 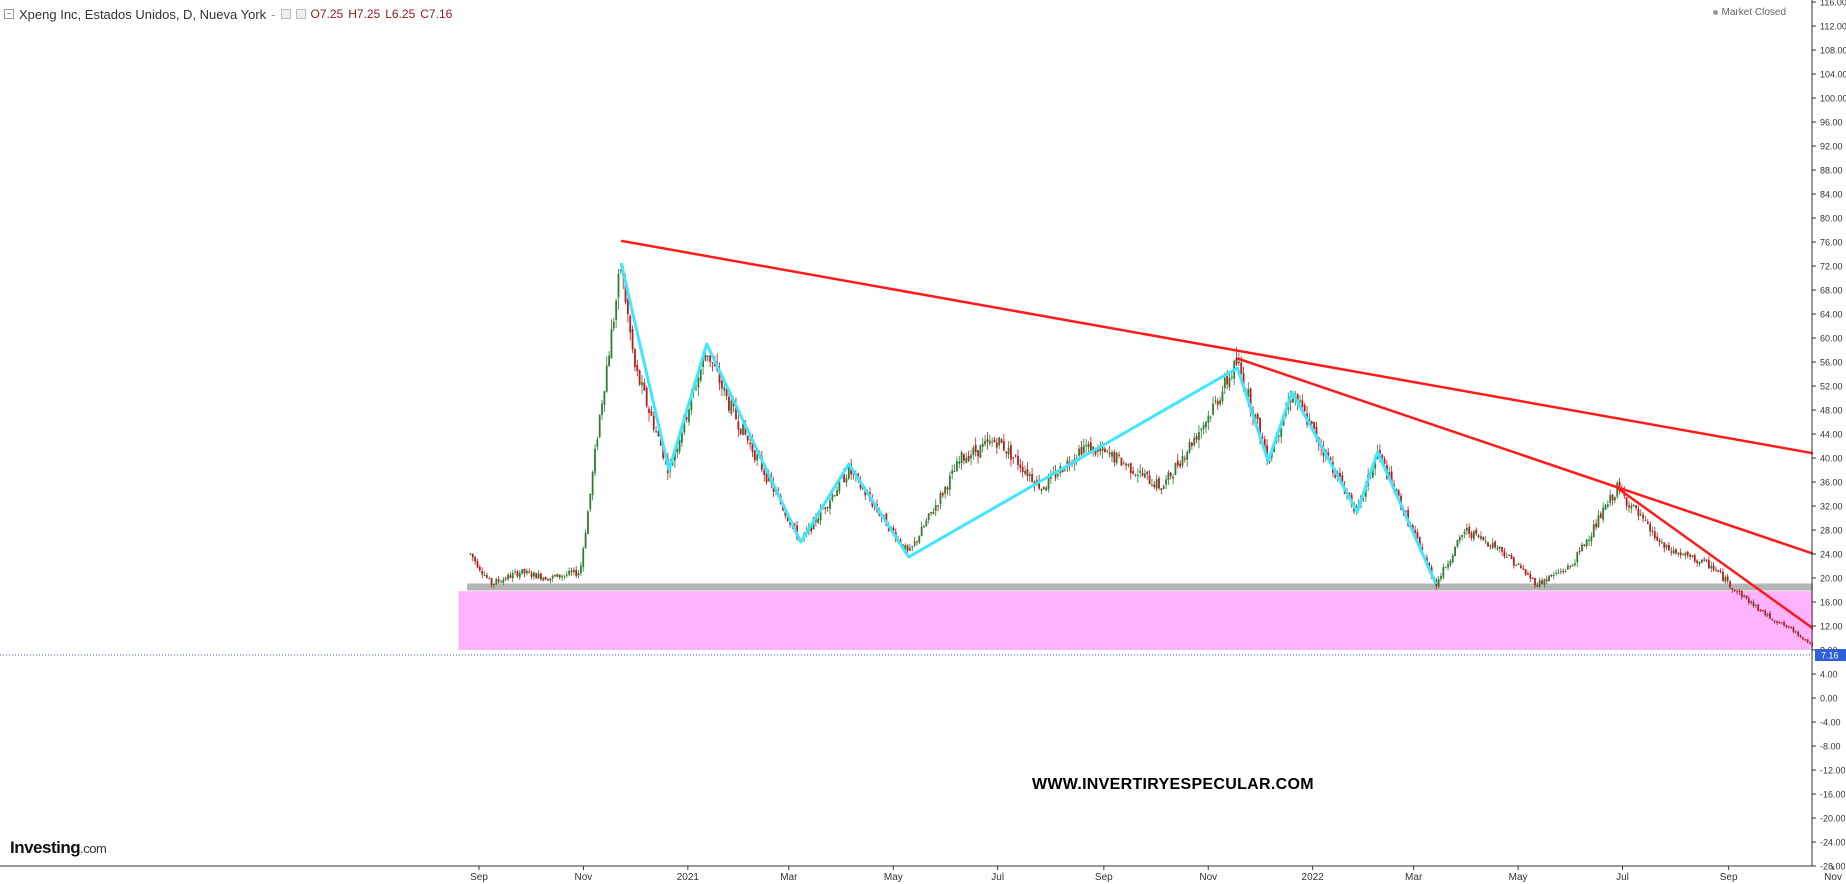 I want to click on settings-icon, so click(x=300, y=14).